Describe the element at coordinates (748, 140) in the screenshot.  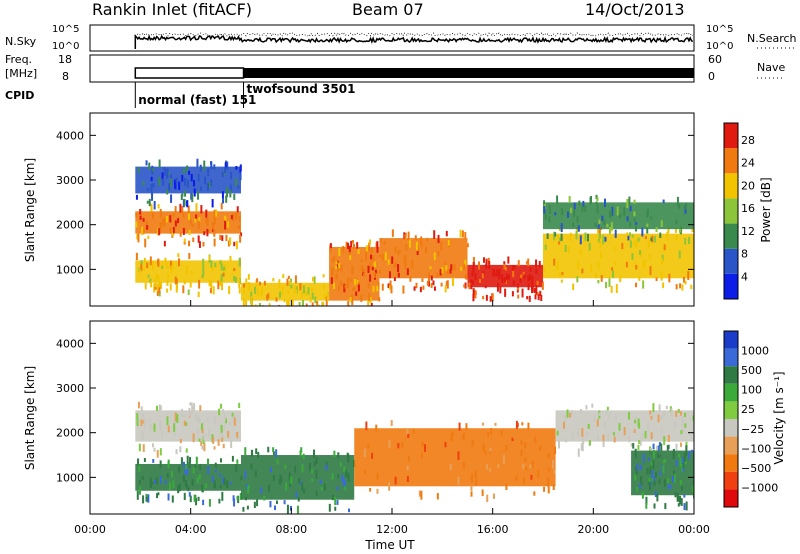
I see `power-colorbar-tick: 28` at that location.